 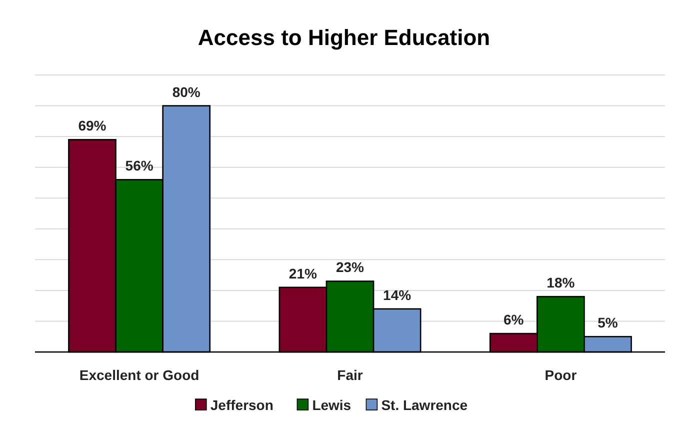 I want to click on legend-label: St. Lawrence, so click(x=424, y=405).